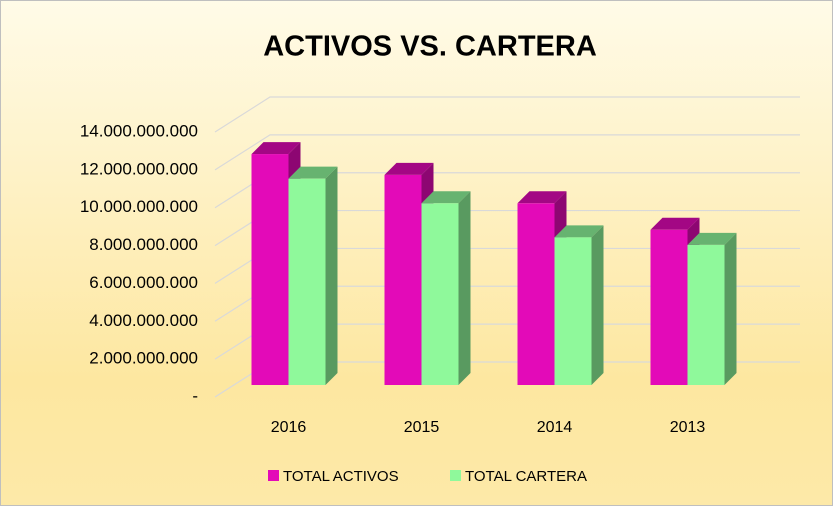  I want to click on y-tick-label: 2.000.000.000, so click(143, 358).